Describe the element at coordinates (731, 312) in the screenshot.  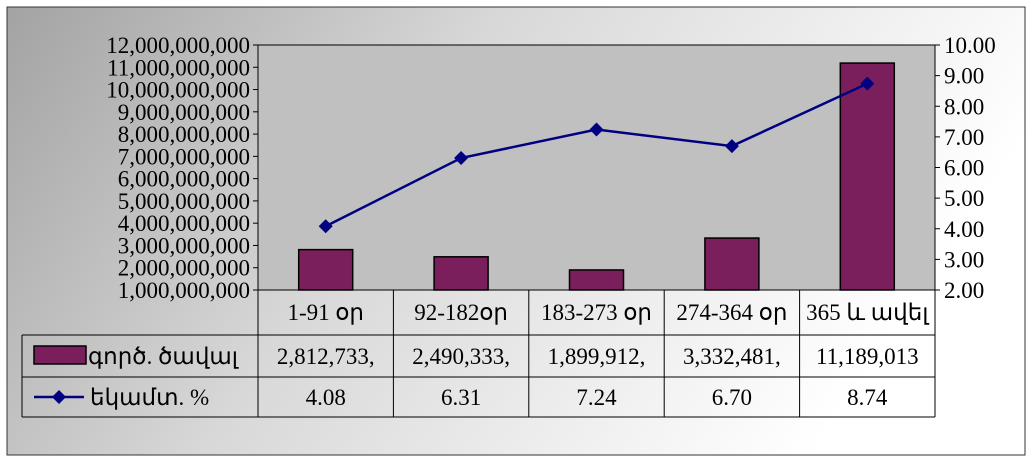
I see `category-label: 274-364 օր` at that location.